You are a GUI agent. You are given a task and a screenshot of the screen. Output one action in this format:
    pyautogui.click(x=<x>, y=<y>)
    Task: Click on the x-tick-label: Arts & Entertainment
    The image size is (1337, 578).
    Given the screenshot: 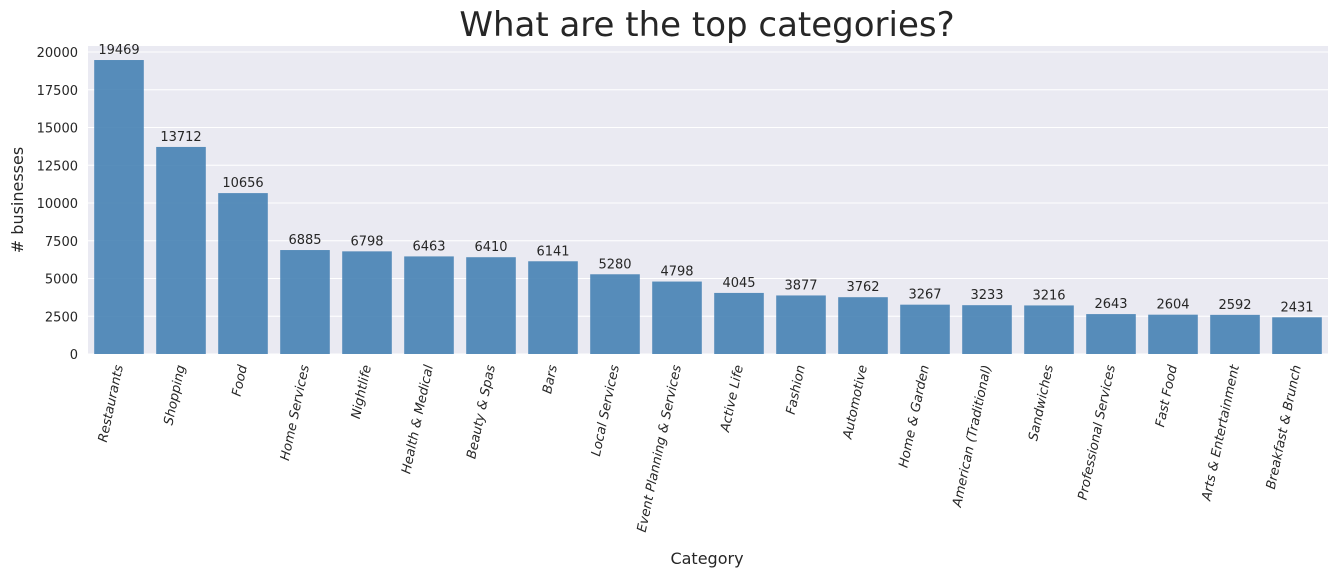 What is the action you would take?
    pyautogui.click(x=1221, y=433)
    